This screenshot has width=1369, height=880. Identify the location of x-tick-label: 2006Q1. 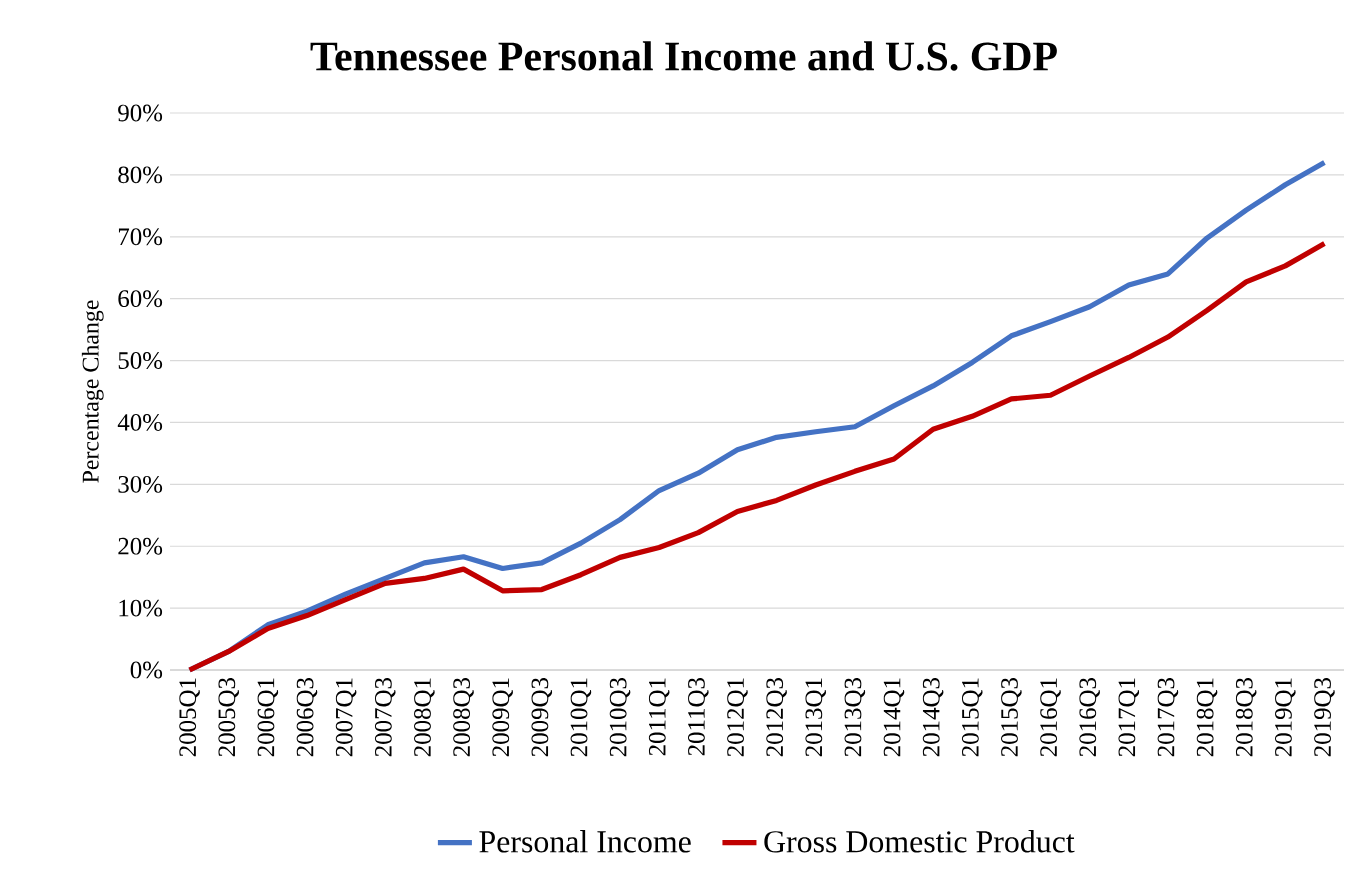
(268, 717).